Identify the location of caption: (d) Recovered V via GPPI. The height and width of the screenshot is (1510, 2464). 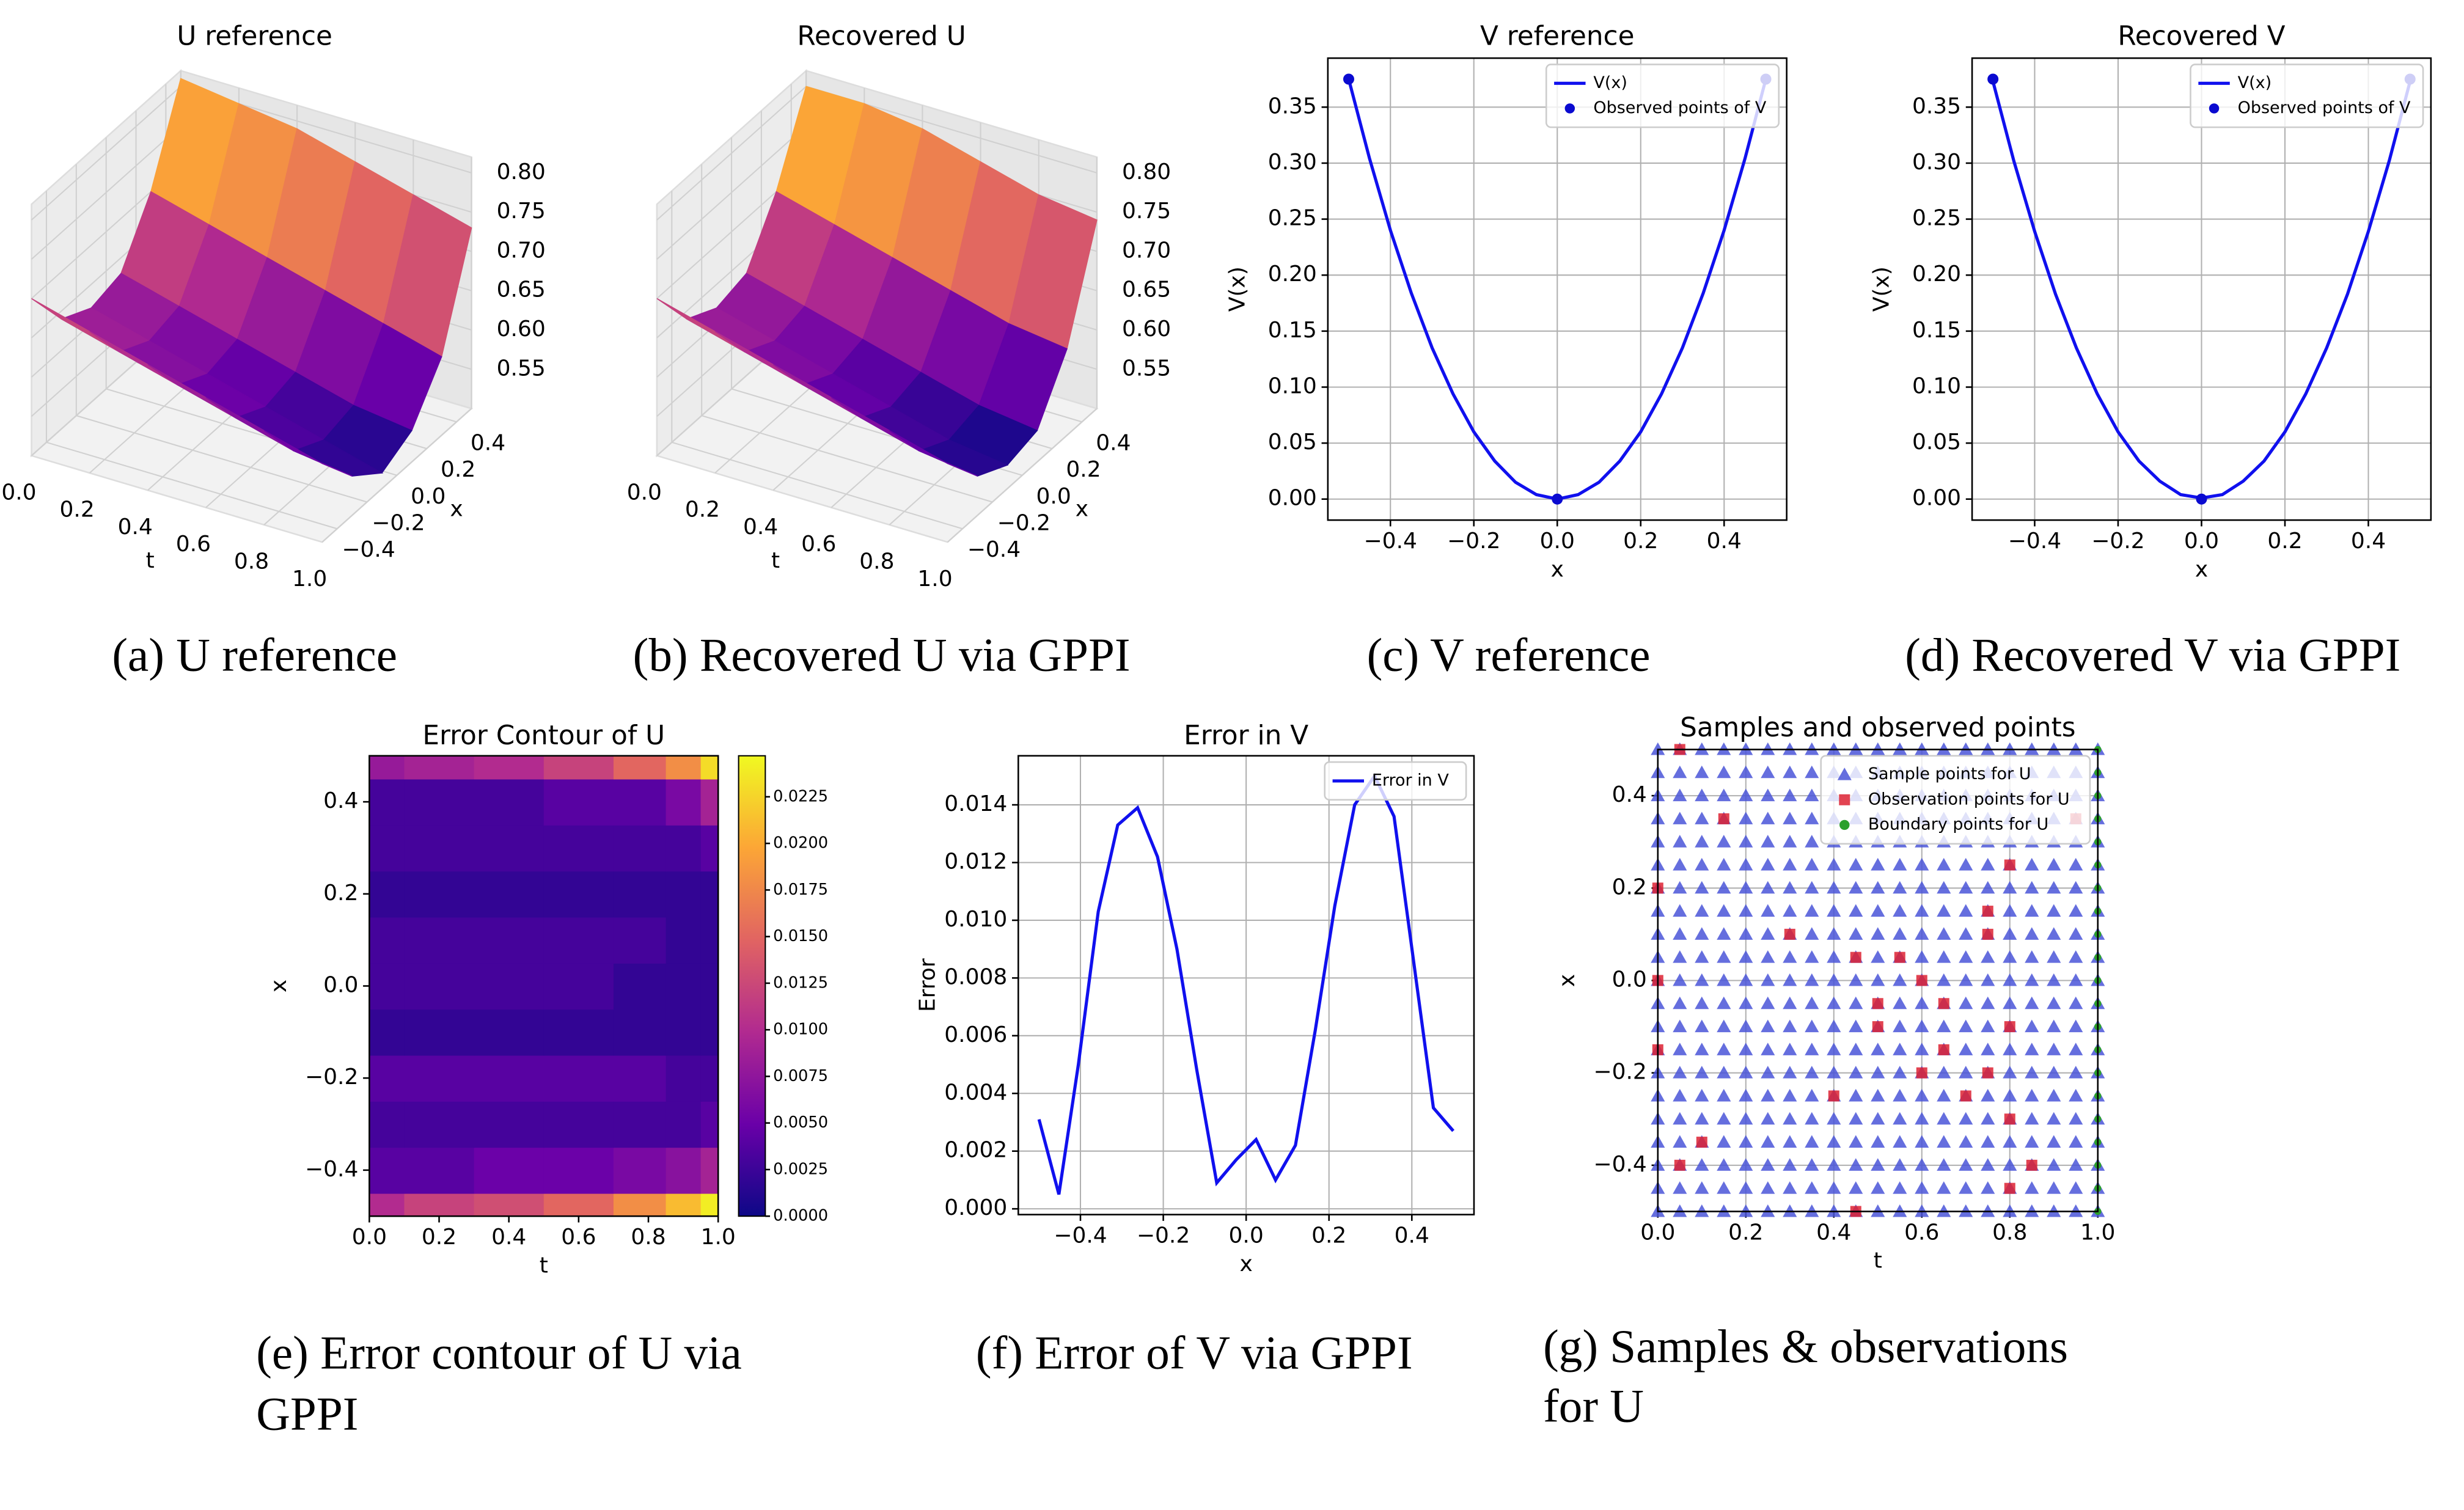
(2153, 655).